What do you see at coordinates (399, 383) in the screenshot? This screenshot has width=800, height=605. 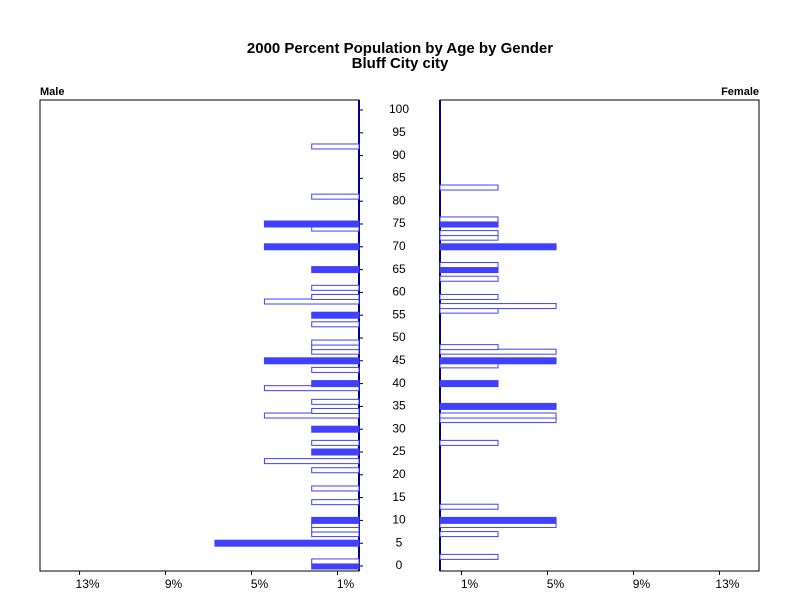 I see `y-tick-label: 40` at bounding box center [399, 383].